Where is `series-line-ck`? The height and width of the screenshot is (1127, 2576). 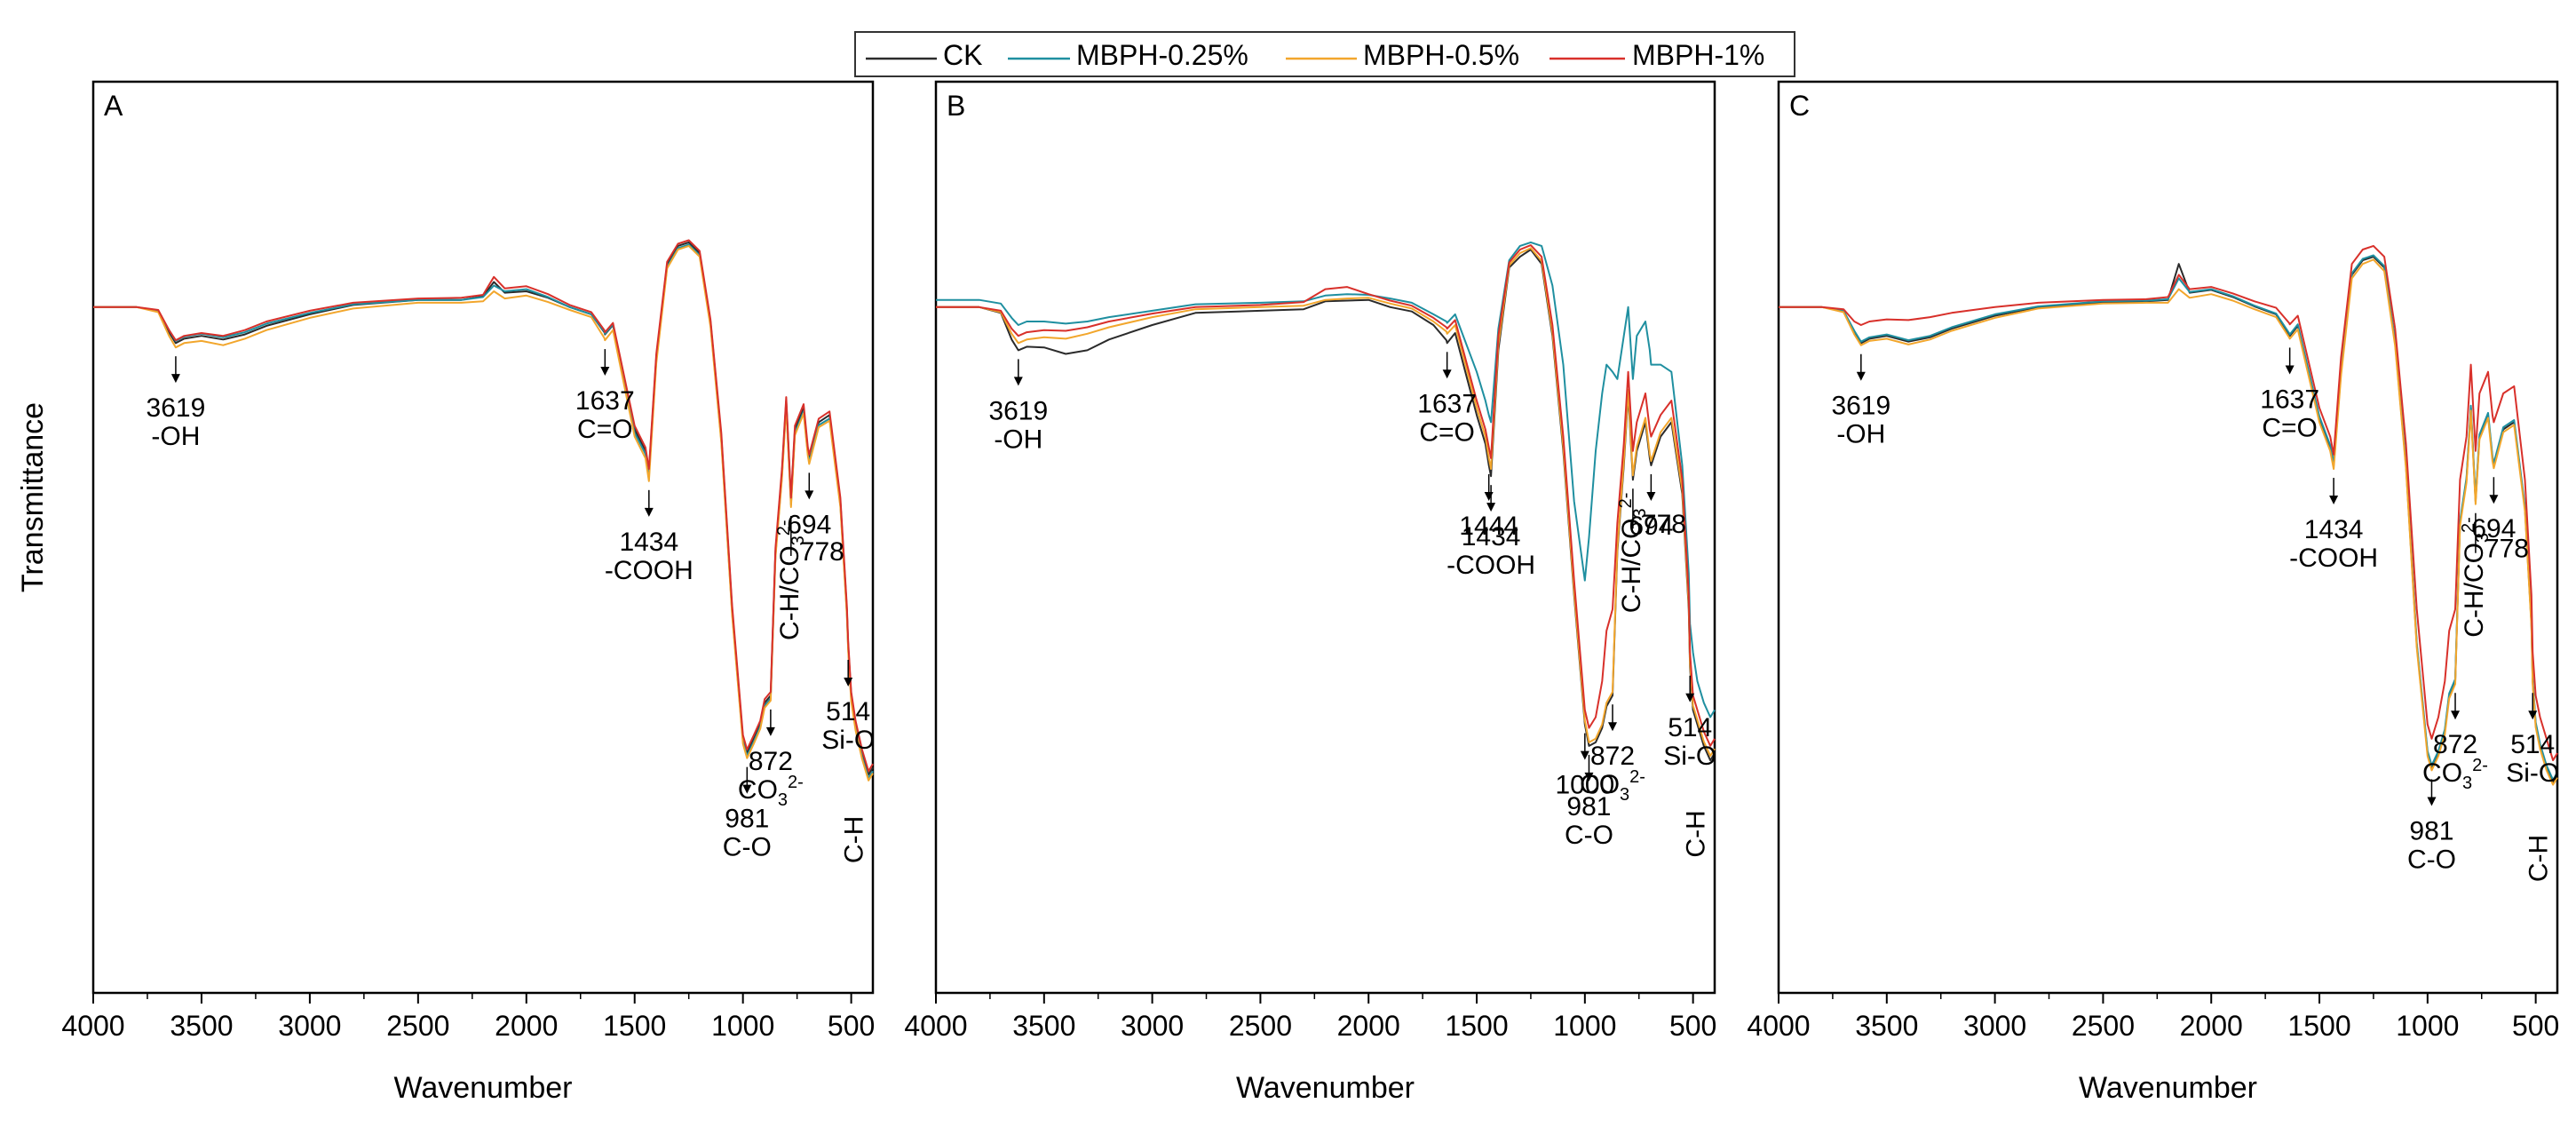
series-line-ck is located at coordinates (484, 508).